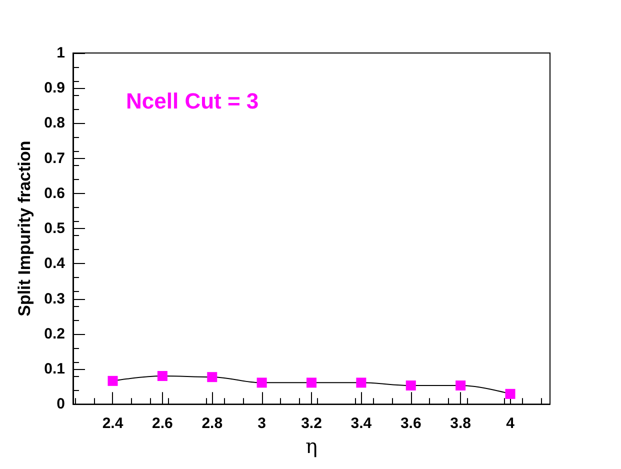 The height and width of the screenshot is (469, 621). Describe the element at coordinates (312, 446) in the screenshot. I see `x-axis-title: η` at that location.